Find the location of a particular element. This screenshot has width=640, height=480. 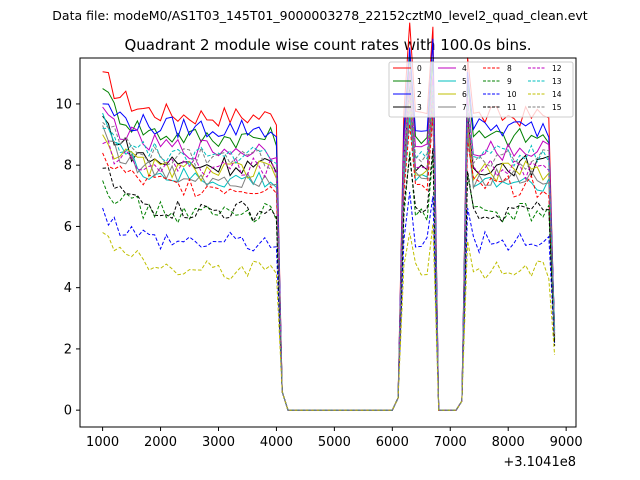

y-tick-label: 0 is located at coordinates (68, 411).